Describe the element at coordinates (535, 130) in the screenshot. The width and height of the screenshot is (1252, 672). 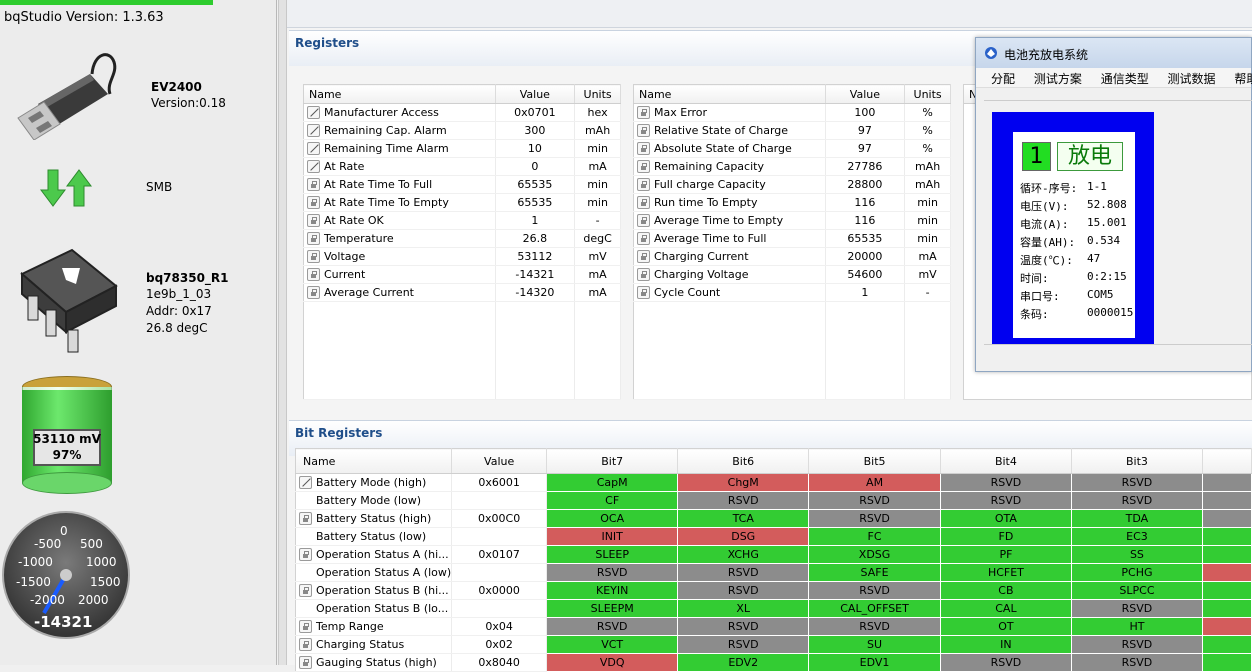
I see `register-value: 300` at that location.